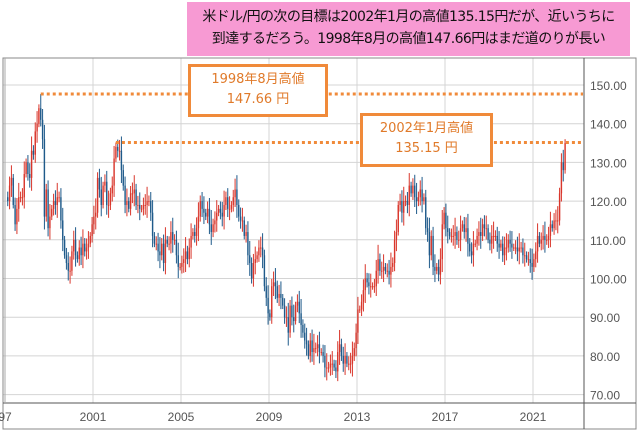 The height and width of the screenshot is (431, 639). I want to click on y-tick-label: 70.00, so click(605, 396).